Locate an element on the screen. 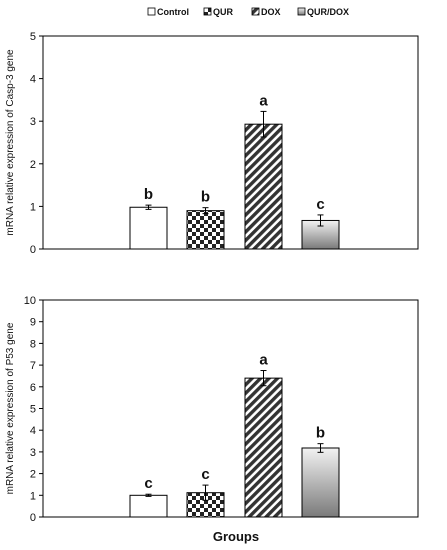  legend-item: QUR/DOX is located at coordinates (323, 12).